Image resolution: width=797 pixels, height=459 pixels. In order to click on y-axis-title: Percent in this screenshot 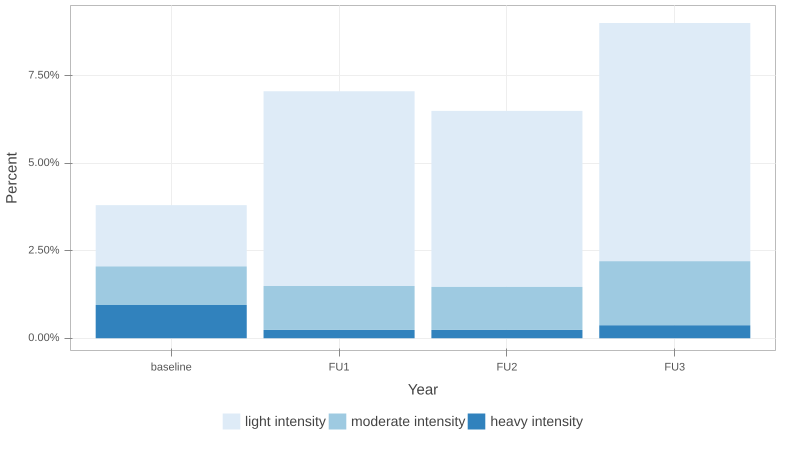, I will do `click(11, 177)`.